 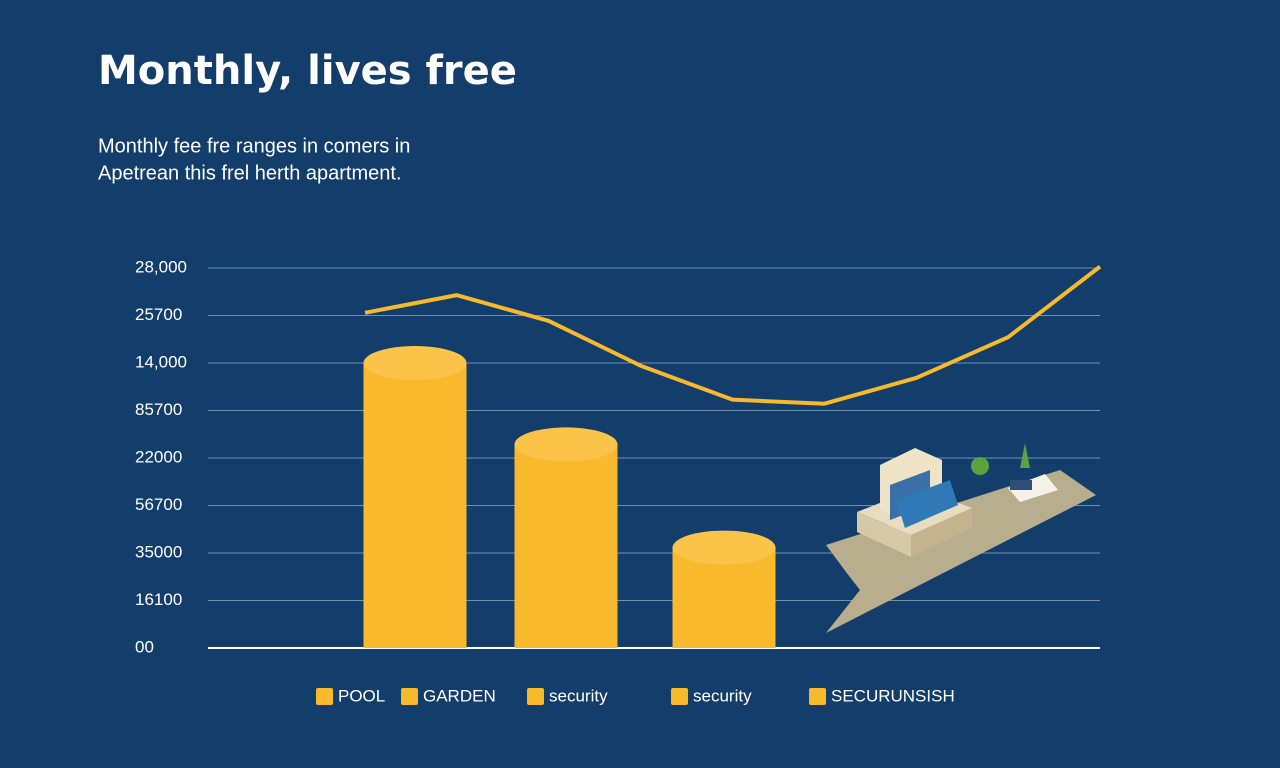 What do you see at coordinates (307, 71) in the screenshot?
I see `chart-title: Monthly, lives free` at bounding box center [307, 71].